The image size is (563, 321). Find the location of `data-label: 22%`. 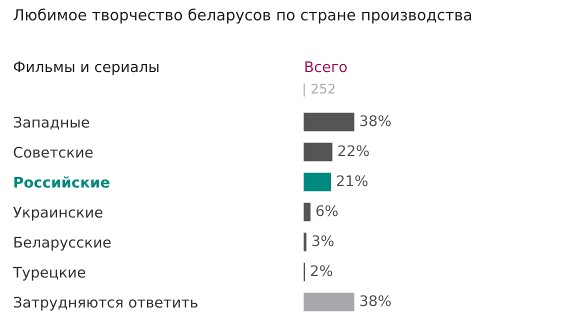

data-label: 22% is located at coordinates (353, 150).